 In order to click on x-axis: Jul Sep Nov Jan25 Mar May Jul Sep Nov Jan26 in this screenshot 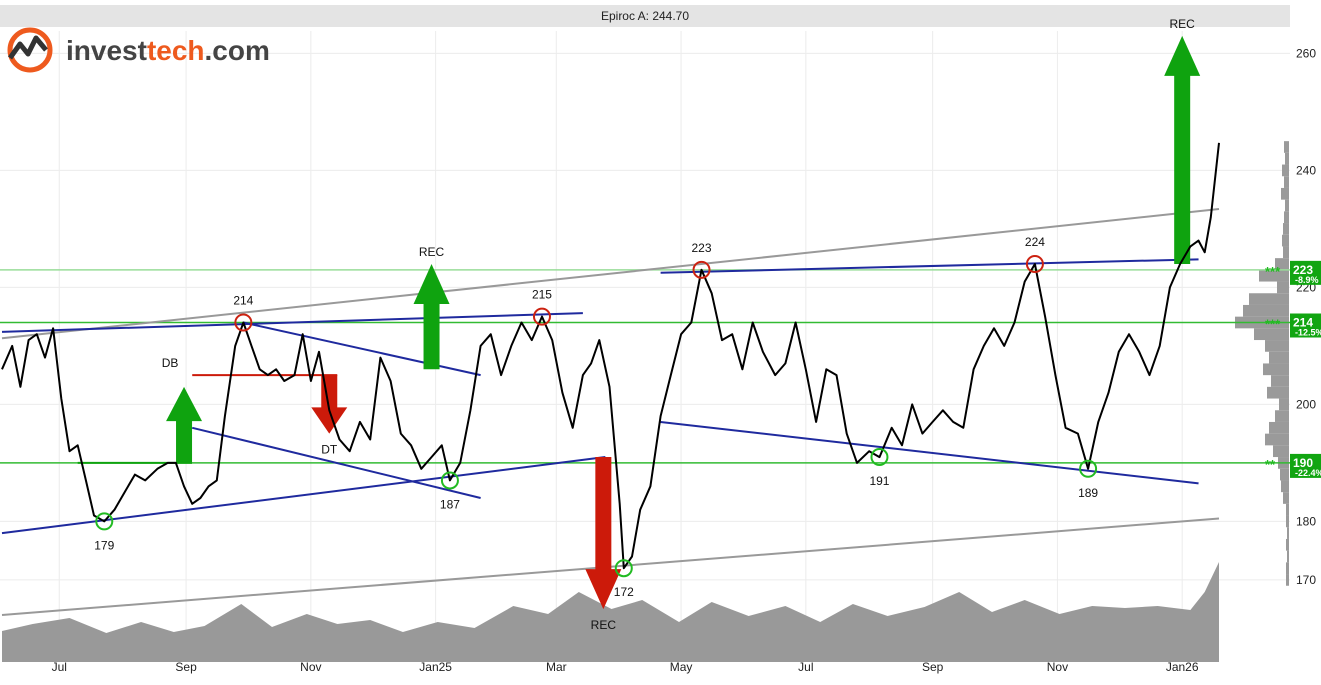, I will do `click(625, 667)`.